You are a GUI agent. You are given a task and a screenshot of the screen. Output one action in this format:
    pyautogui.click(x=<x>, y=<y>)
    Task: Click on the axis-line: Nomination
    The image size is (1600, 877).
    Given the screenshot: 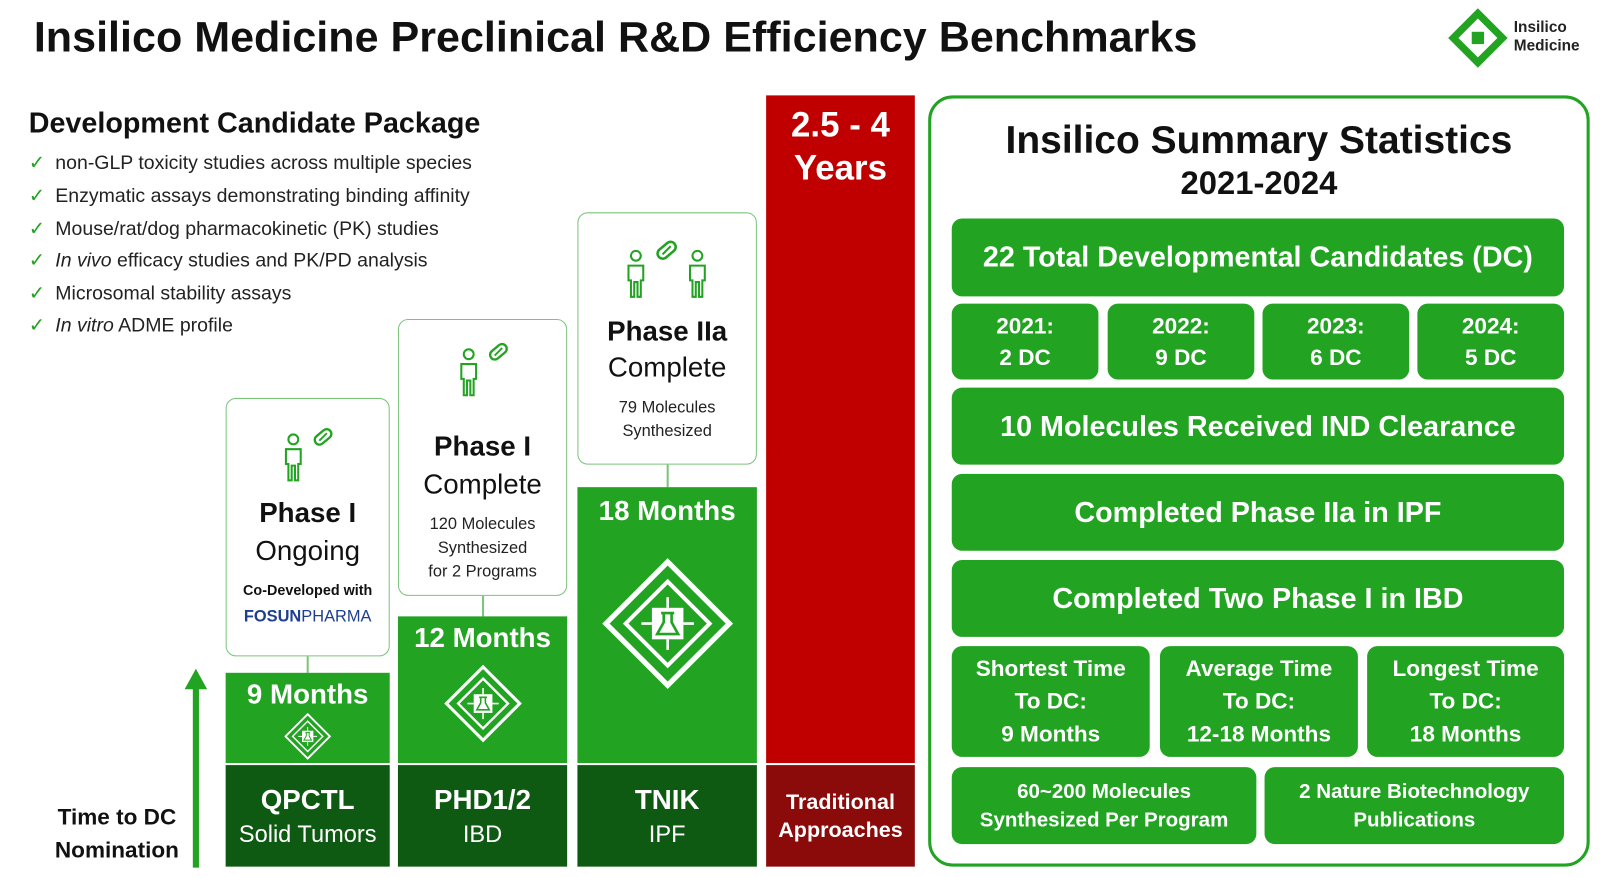 What is the action you would take?
    pyautogui.click(x=116, y=849)
    